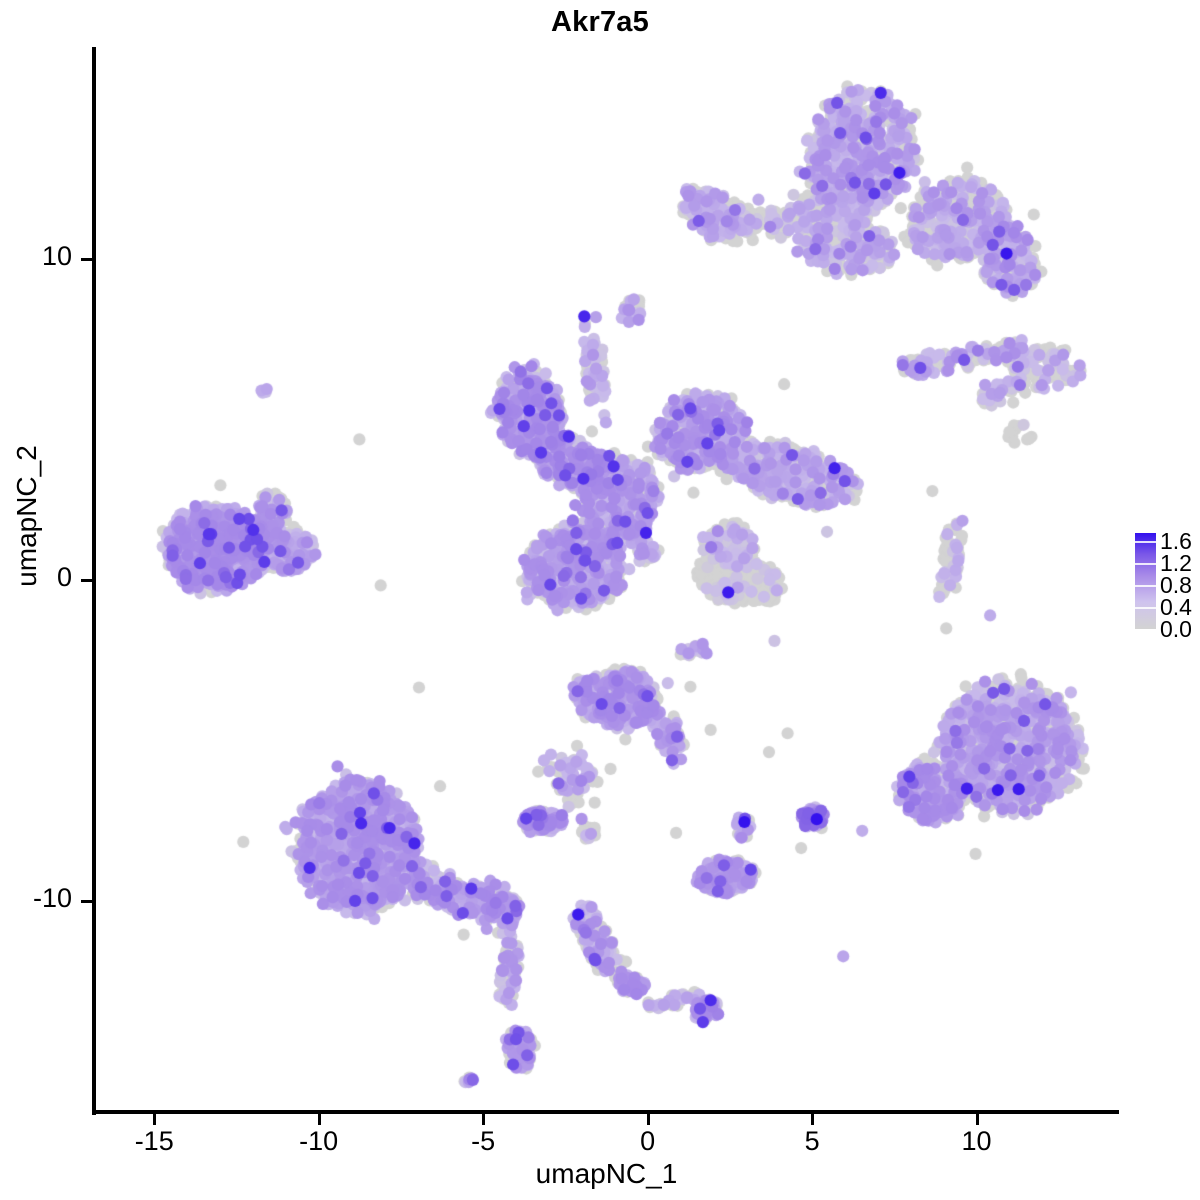 This screenshot has height=1200, width=1200. Describe the element at coordinates (64, 577) in the screenshot. I see `y-tick-label: 0` at that location.